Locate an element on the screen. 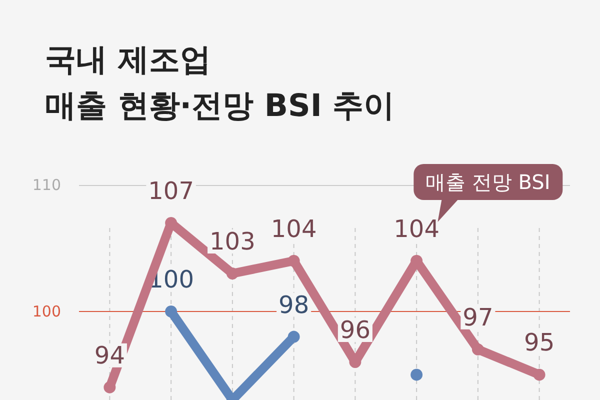  y-tick-label: 110 is located at coordinates (46, 185).